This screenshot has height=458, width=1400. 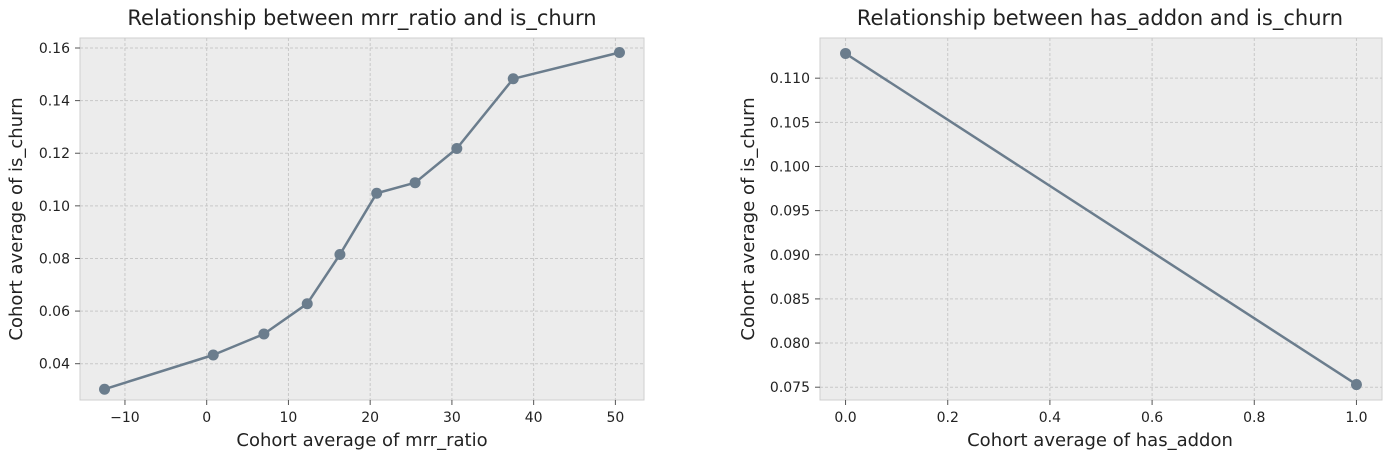 I want to click on chart-2-y-tick-label: 0.090, so click(x=790, y=256).